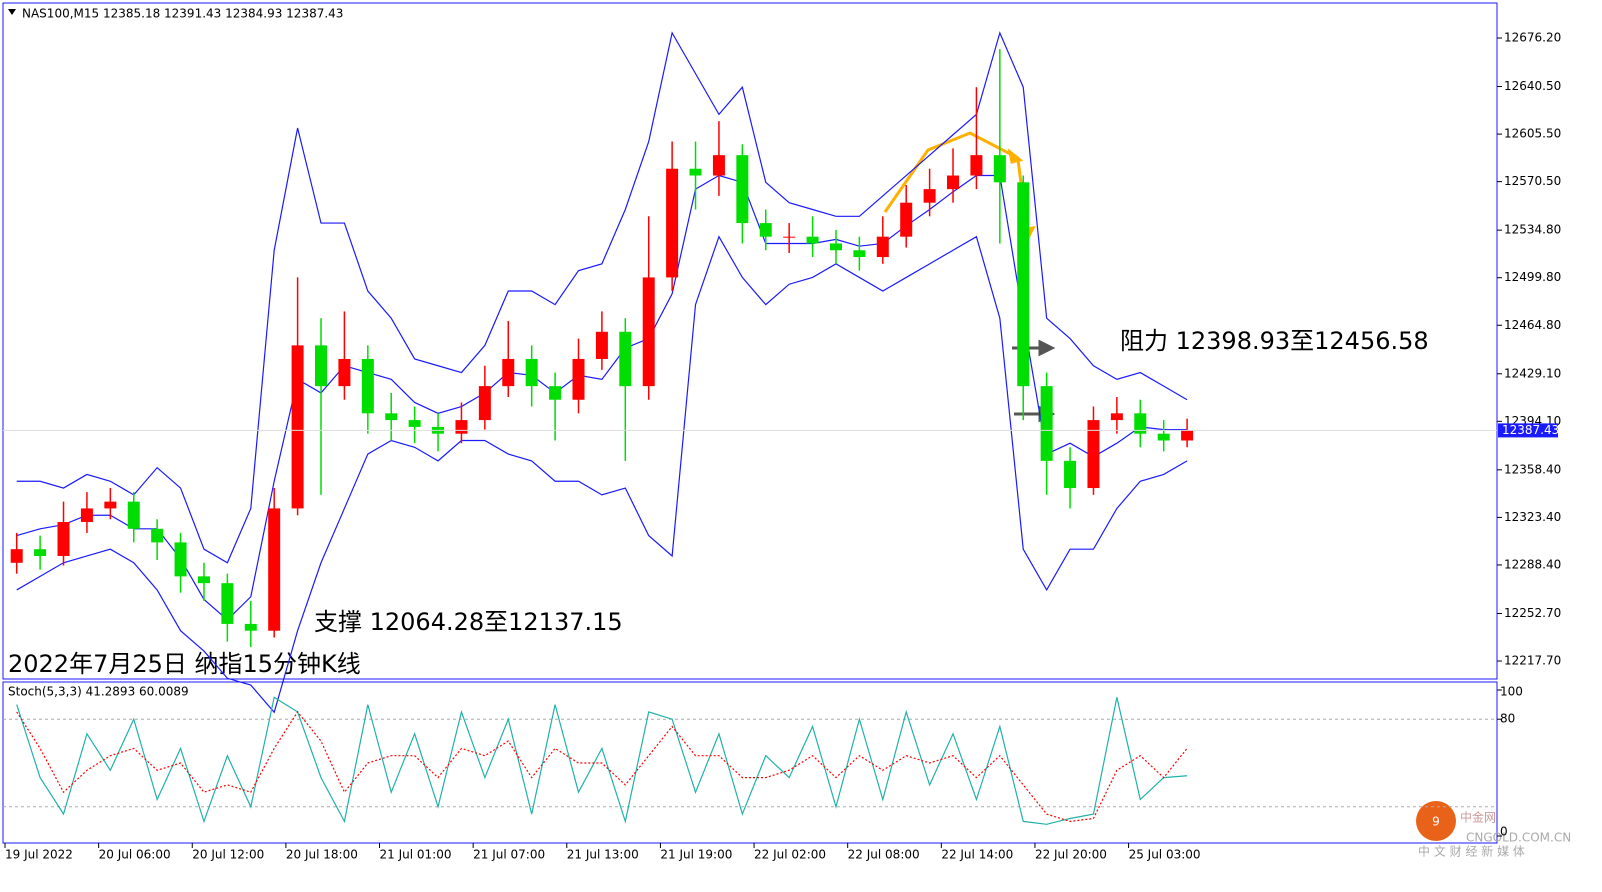 This screenshot has width=1602, height=892. What do you see at coordinates (1532, 469) in the screenshot?
I see `y-tick-label: 12358.40` at bounding box center [1532, 469].